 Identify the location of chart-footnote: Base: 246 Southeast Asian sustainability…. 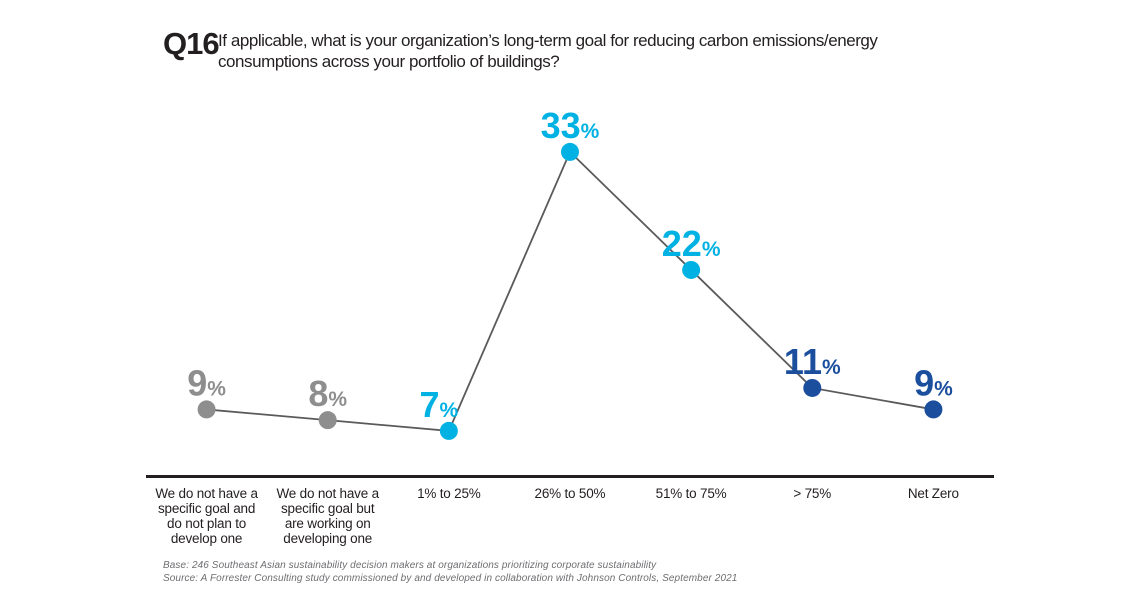
(450, 572).